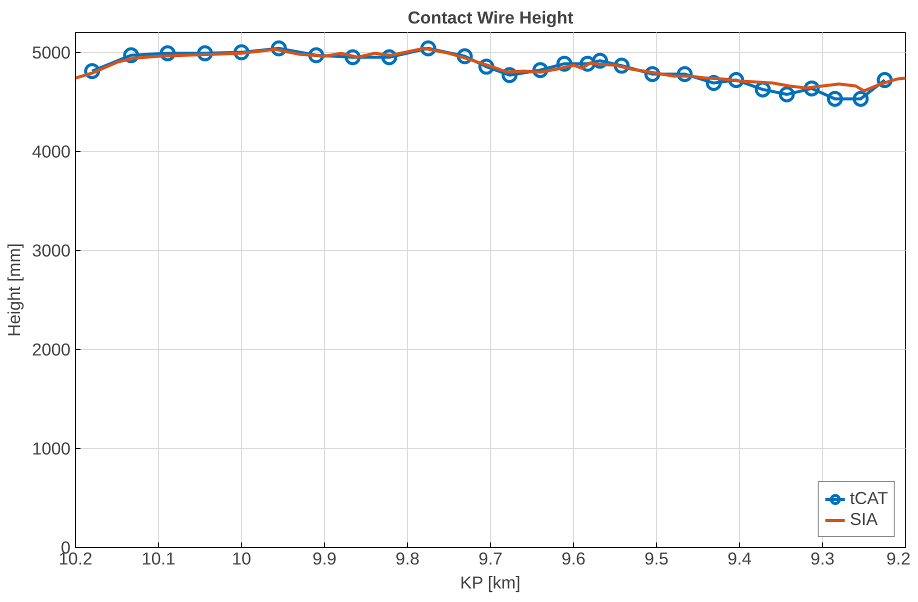  Describe the element at coordinates (573, 558) in the screenshot. I see `x-tick-label: 9.6` at that location.